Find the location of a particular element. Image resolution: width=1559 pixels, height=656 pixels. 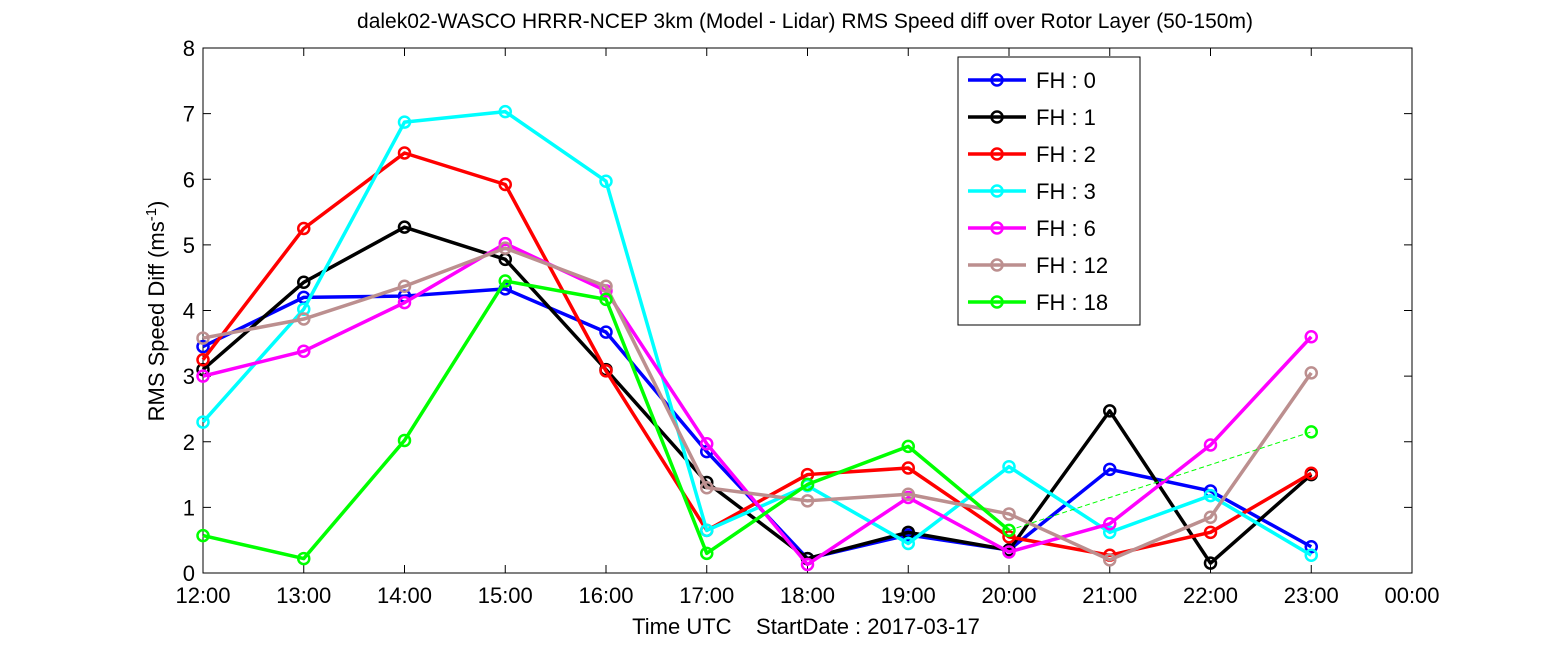

x-tick-label: 21:00 is located at coordinates (1109, 595).